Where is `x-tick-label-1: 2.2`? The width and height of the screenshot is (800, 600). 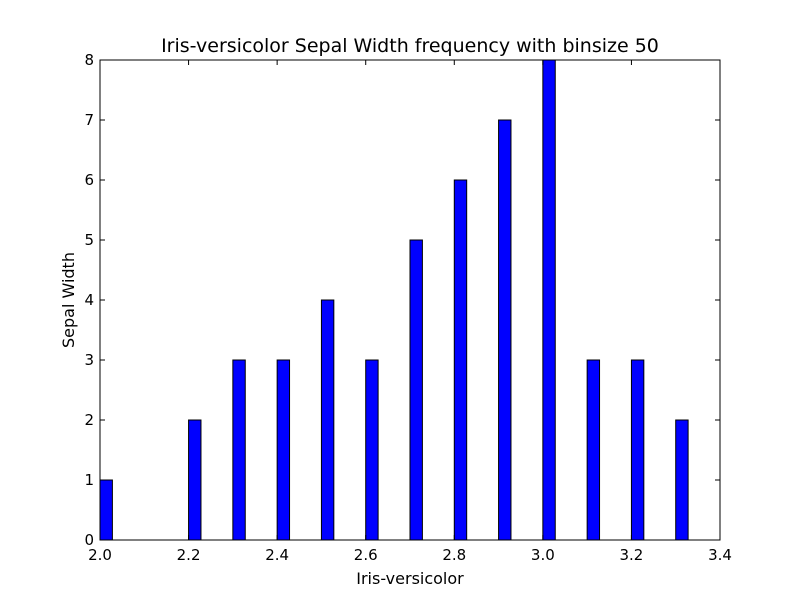 x-tick-label-1: 2.2 is located at coordinates (189, 555).